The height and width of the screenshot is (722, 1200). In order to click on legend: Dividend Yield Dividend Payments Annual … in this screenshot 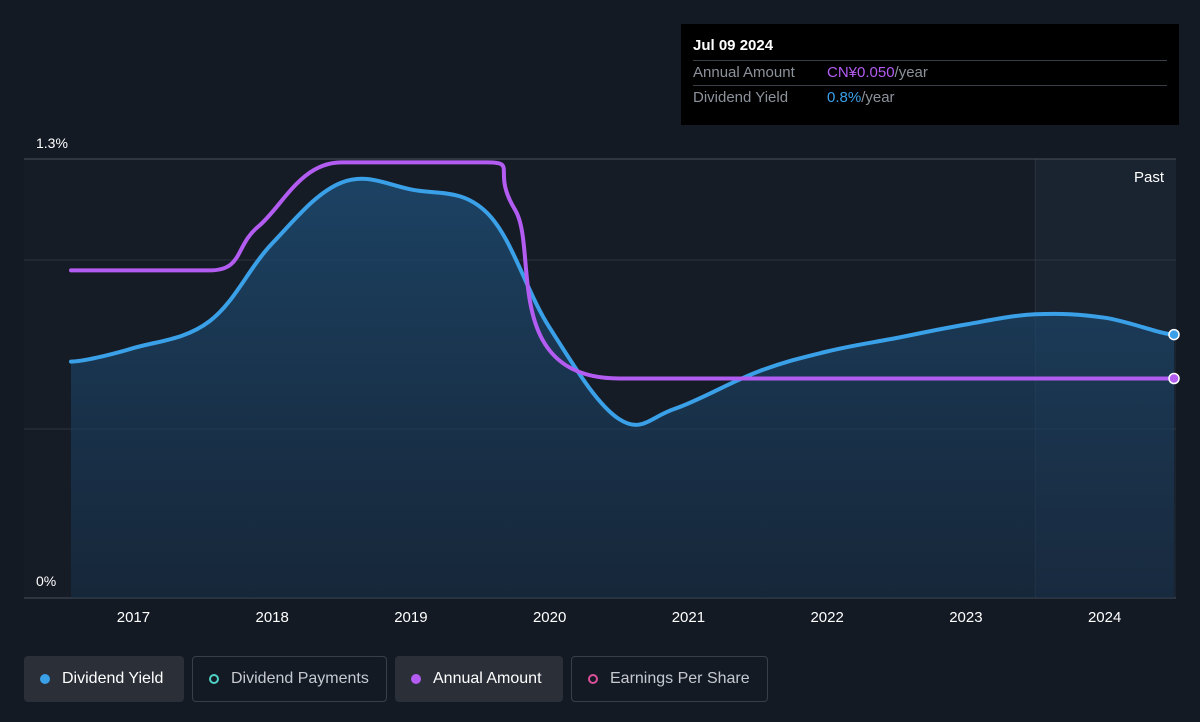, I will do `click(396, 679)`.